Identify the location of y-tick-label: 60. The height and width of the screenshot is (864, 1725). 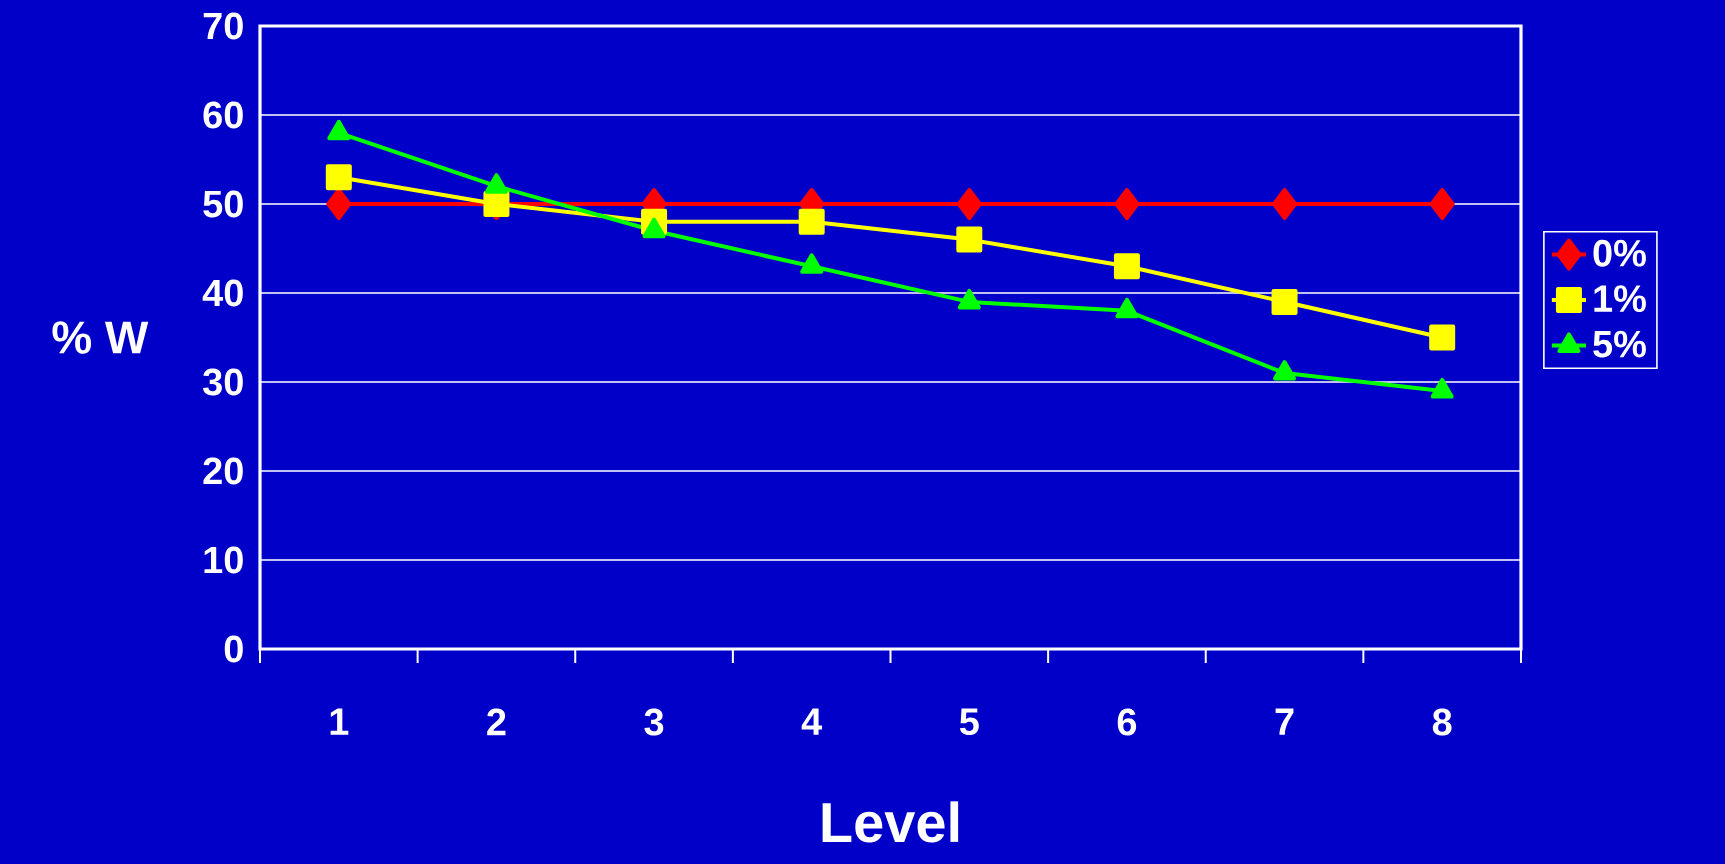
(223, 115).